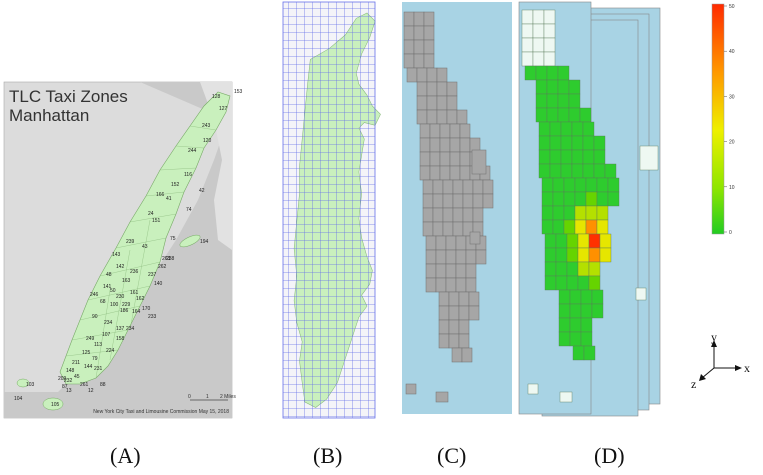 This screenshot has width=763, height=475. What do you see at coordinates (134, 272) in the screenshot?
I see `zone-label: 236` at bounding box center [134, 272].